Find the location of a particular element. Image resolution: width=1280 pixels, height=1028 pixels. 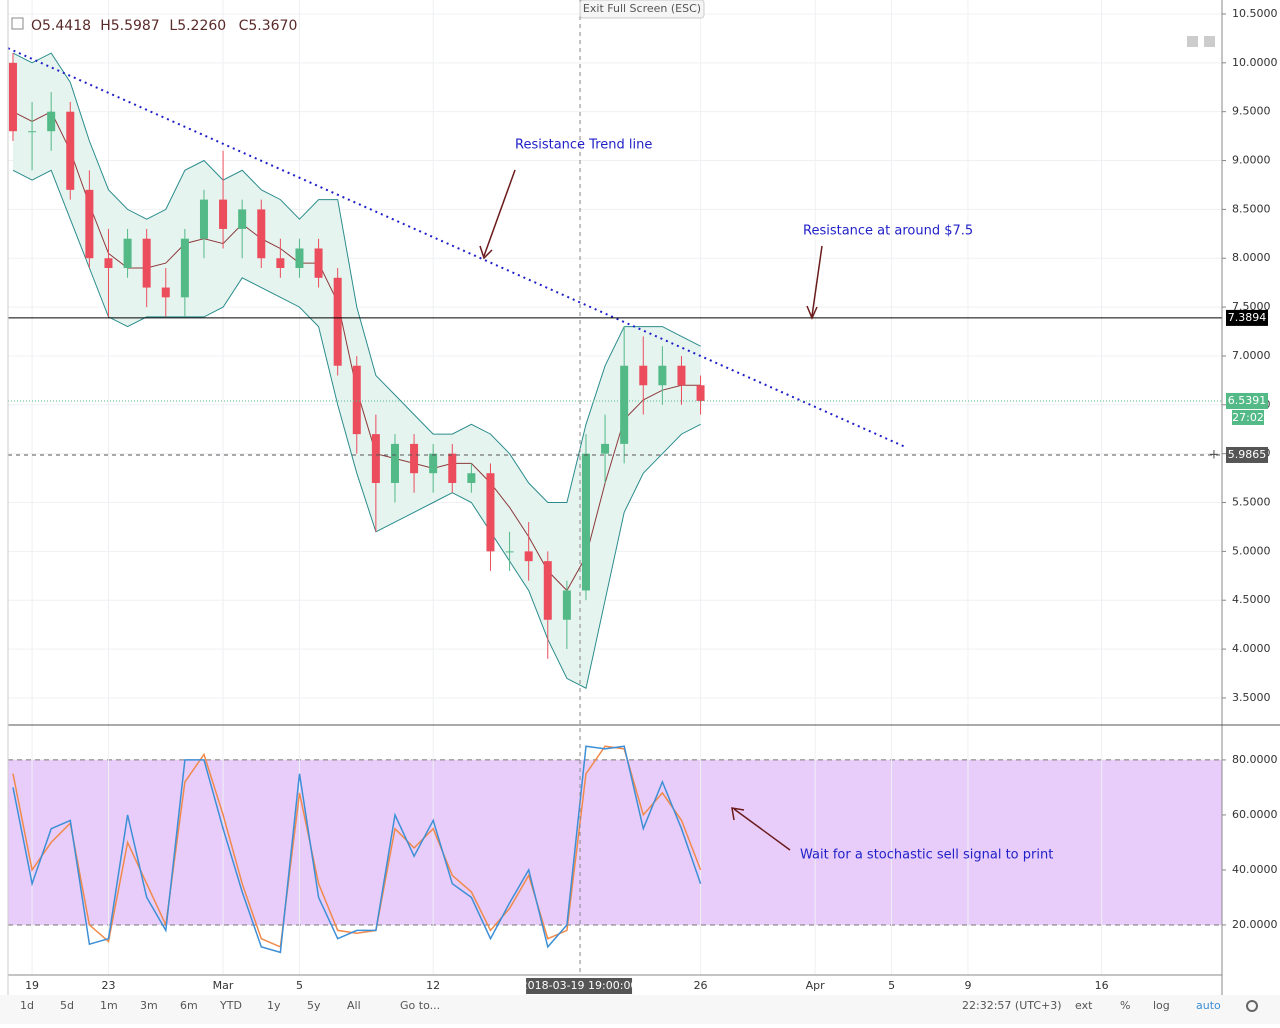

exit-fullscreen-button is located at coordinates (642, 9).